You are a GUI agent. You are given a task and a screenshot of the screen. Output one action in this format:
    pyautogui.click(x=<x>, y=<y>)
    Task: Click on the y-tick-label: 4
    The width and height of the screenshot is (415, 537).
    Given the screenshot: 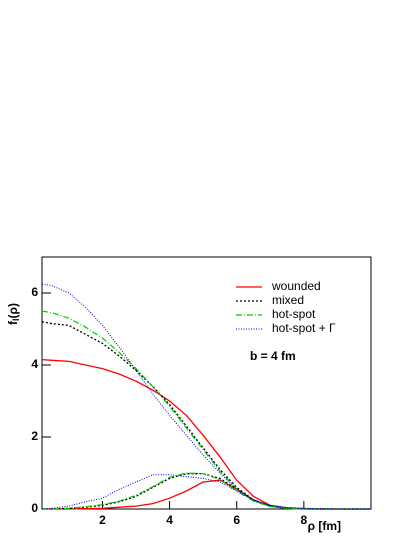 What is the action you would take?
    pyautogui.click(x=34, y=364)
    